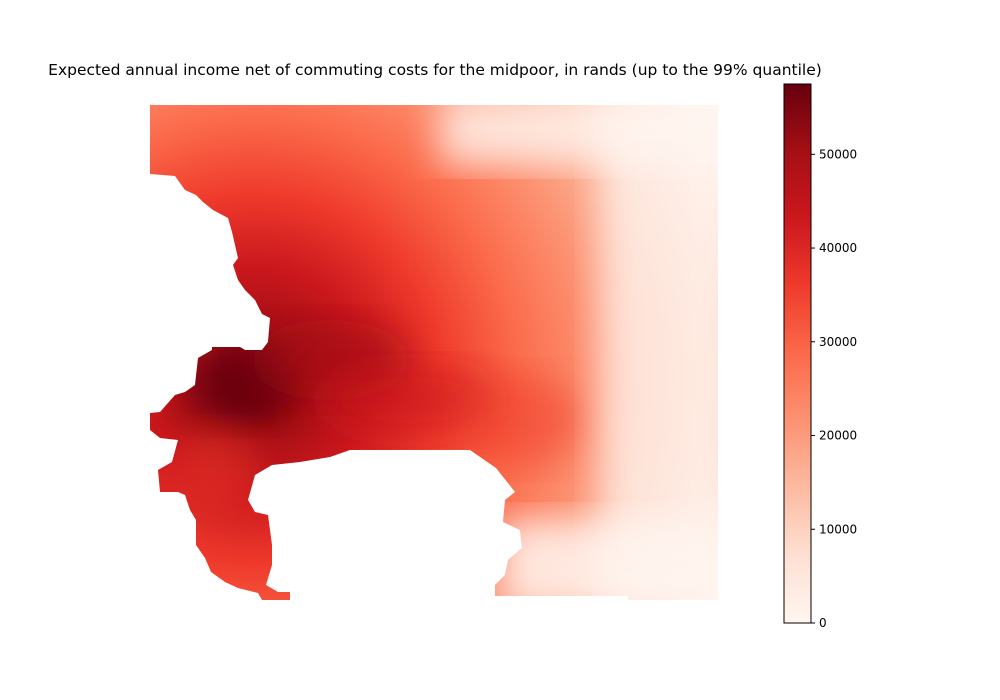 This screenshot has height=700, width=1000. I want to click on colorbar: 0 10000 20000 30000 40000 50000, so click(820, 357).